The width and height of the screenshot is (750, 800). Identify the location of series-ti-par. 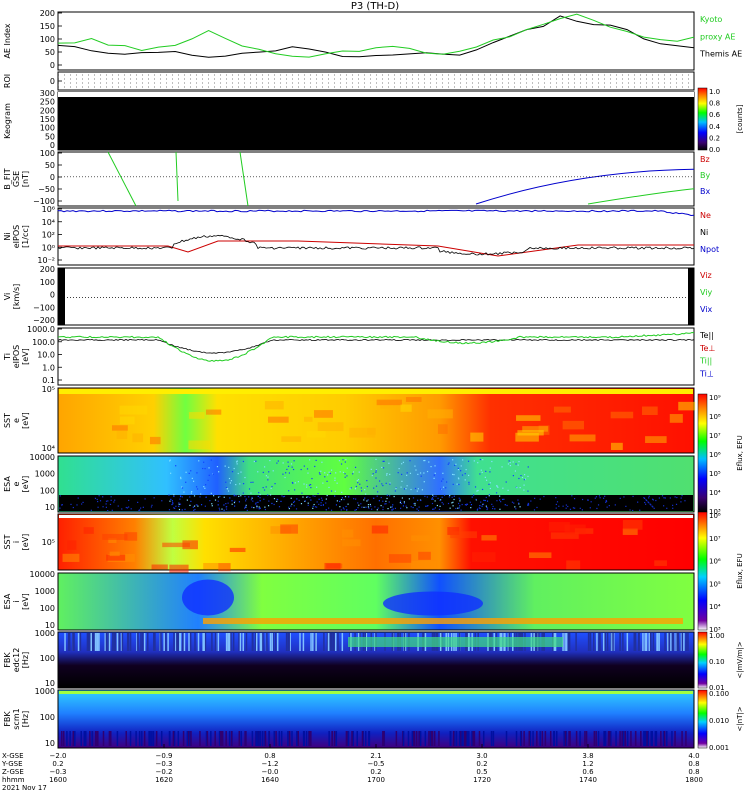
(376, 346).